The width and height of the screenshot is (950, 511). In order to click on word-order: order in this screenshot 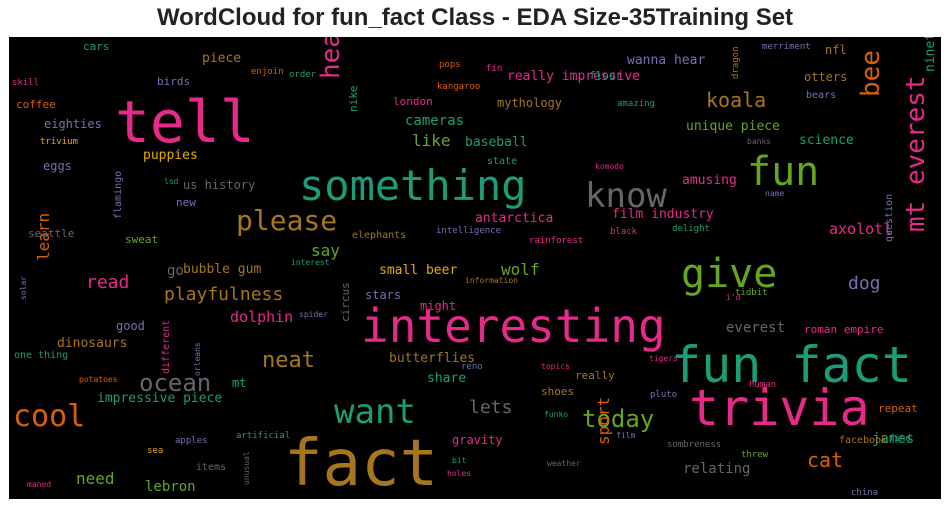, I will do `click(303, 75)`.